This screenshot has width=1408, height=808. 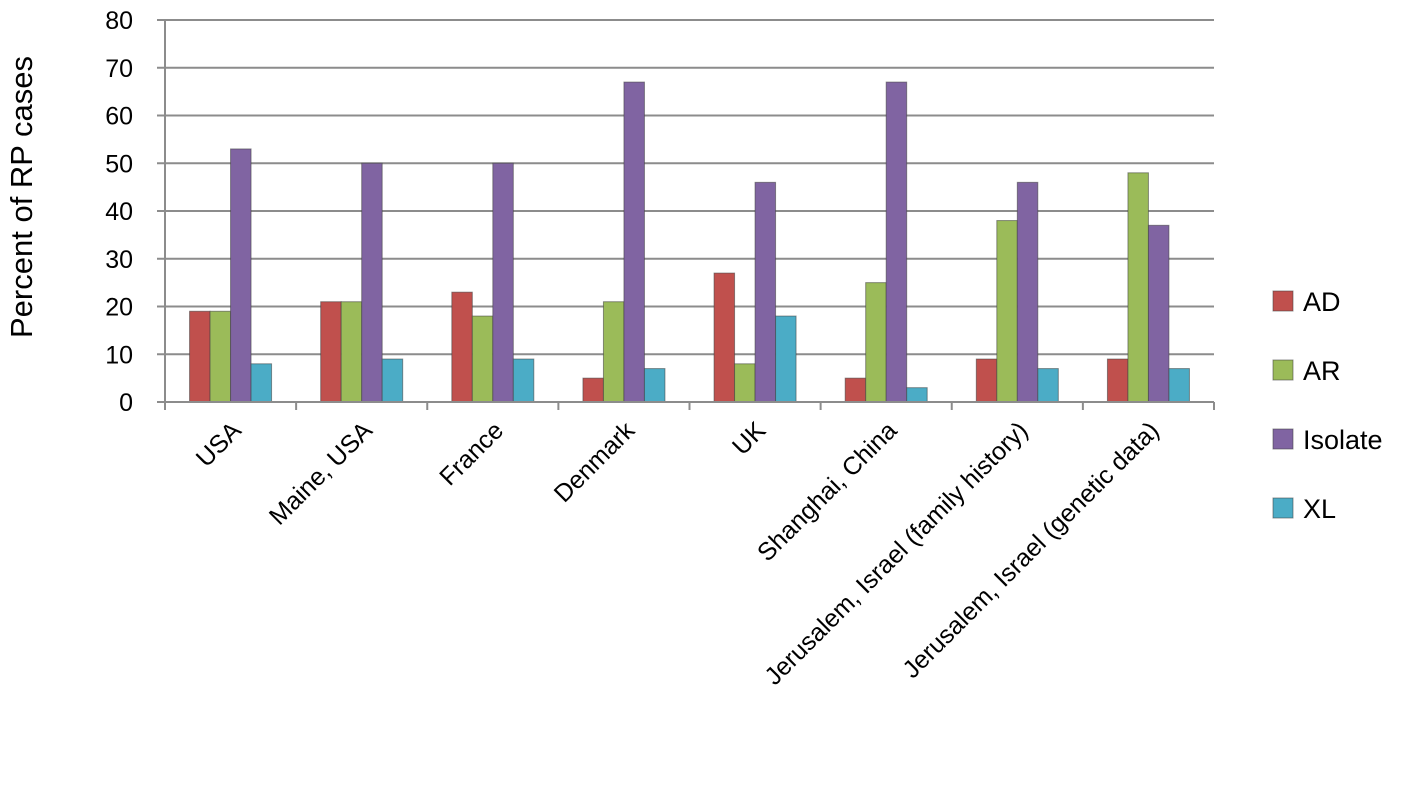 I want to click on x-tick-label: Shanghai, China, so click(x=827, y=491).